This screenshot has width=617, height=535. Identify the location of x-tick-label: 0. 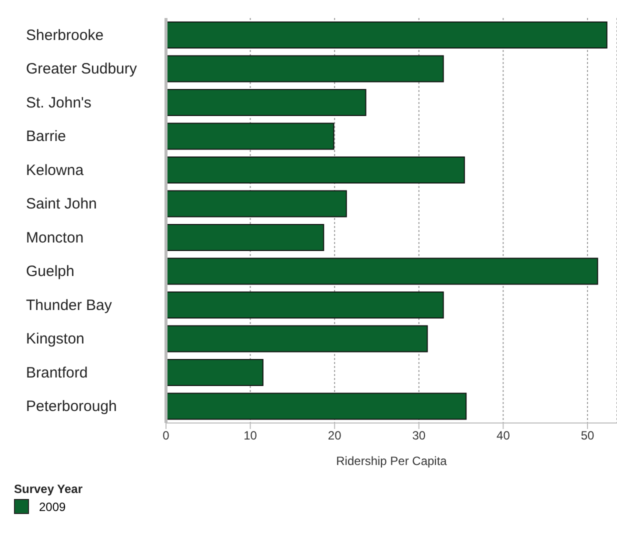
(166, 435).